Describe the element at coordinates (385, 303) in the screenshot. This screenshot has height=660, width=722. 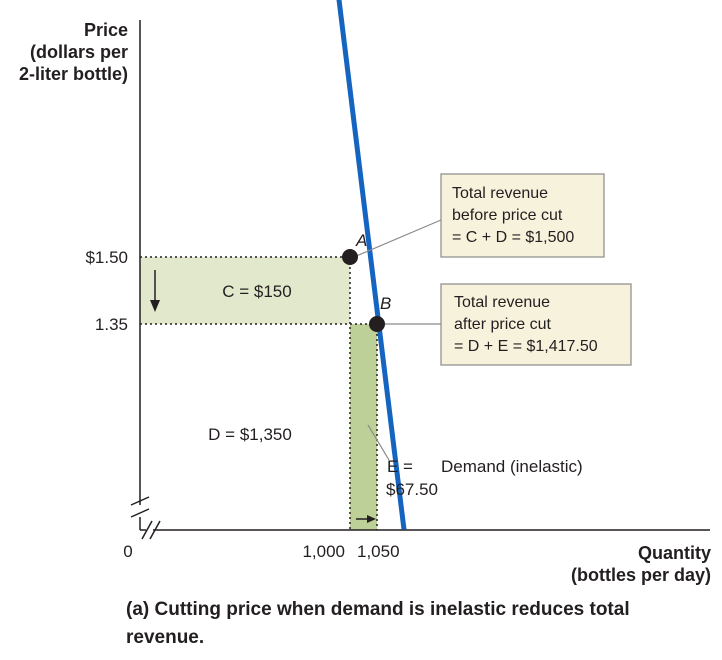
I see `point-b-label: B` at that location.